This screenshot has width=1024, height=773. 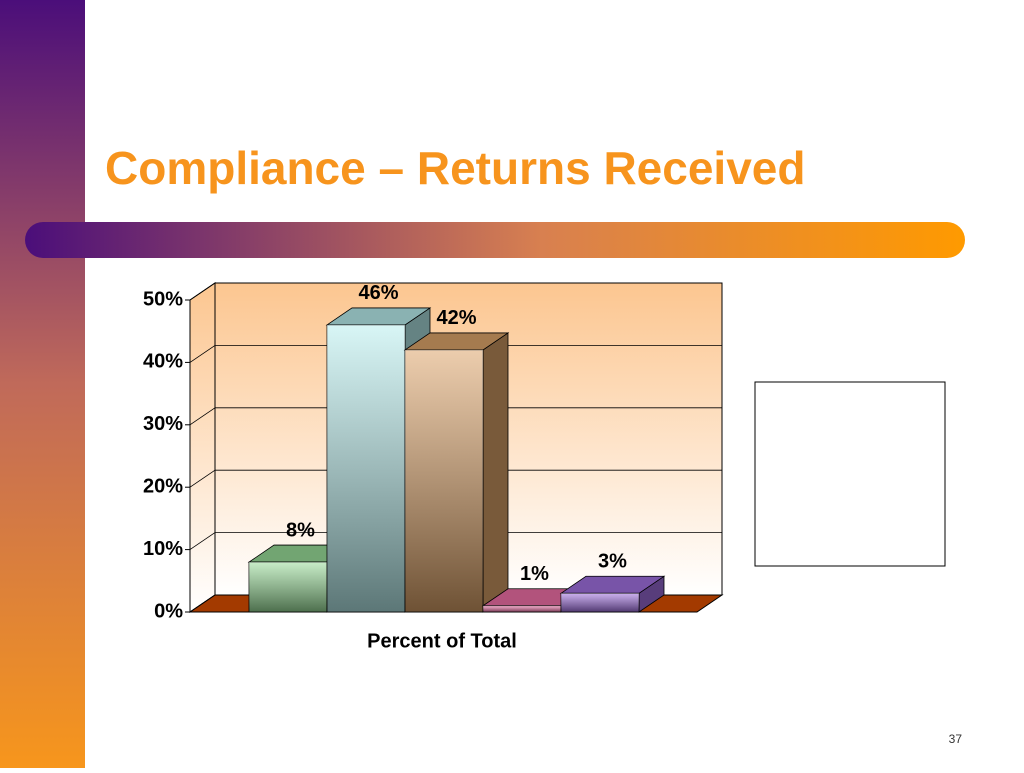 What do you see at coordinates (534, 574) in the screenshot?
I see `data-label: 1%` at bounding box center [534, 574].